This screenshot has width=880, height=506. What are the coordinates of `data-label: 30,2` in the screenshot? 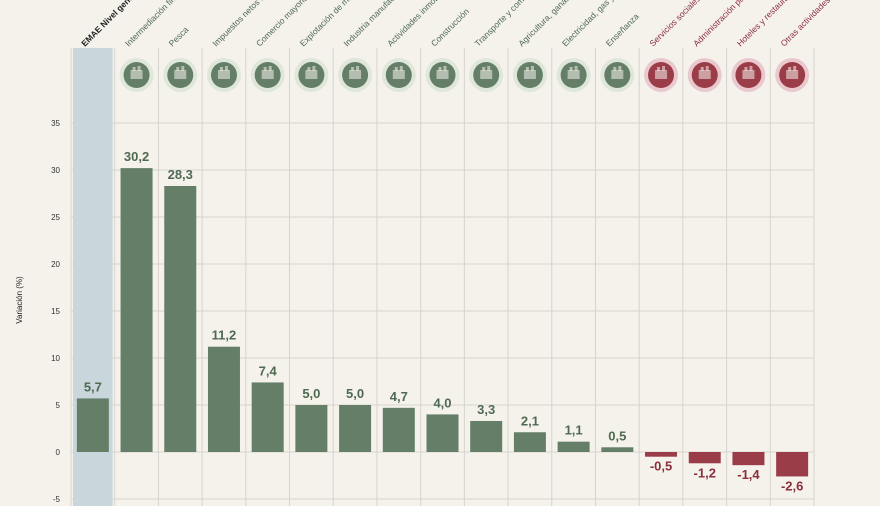 It's located at (136, 156).